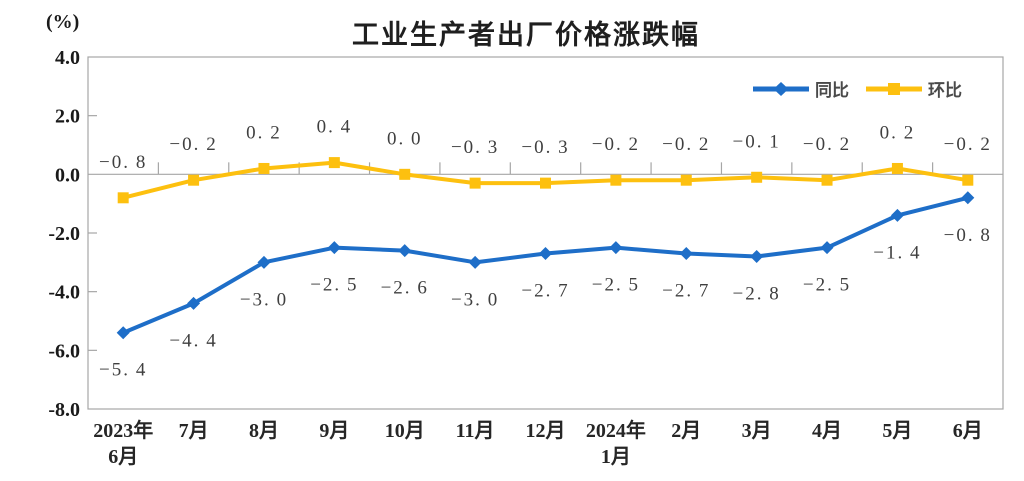 The image size is (1024, 481). I want to click on x-axis-label-line: 1月, so click(616, 457).